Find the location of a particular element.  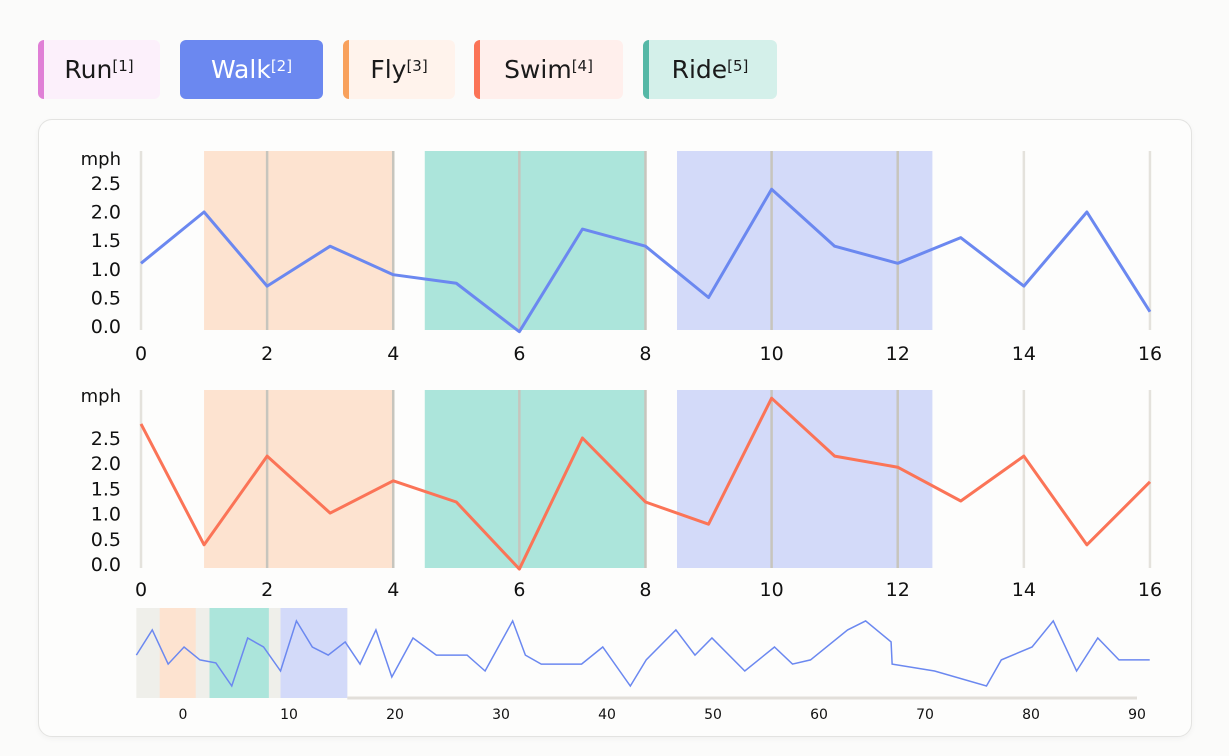

x-tick-label: 90 is located at coordinates (1137, 715).